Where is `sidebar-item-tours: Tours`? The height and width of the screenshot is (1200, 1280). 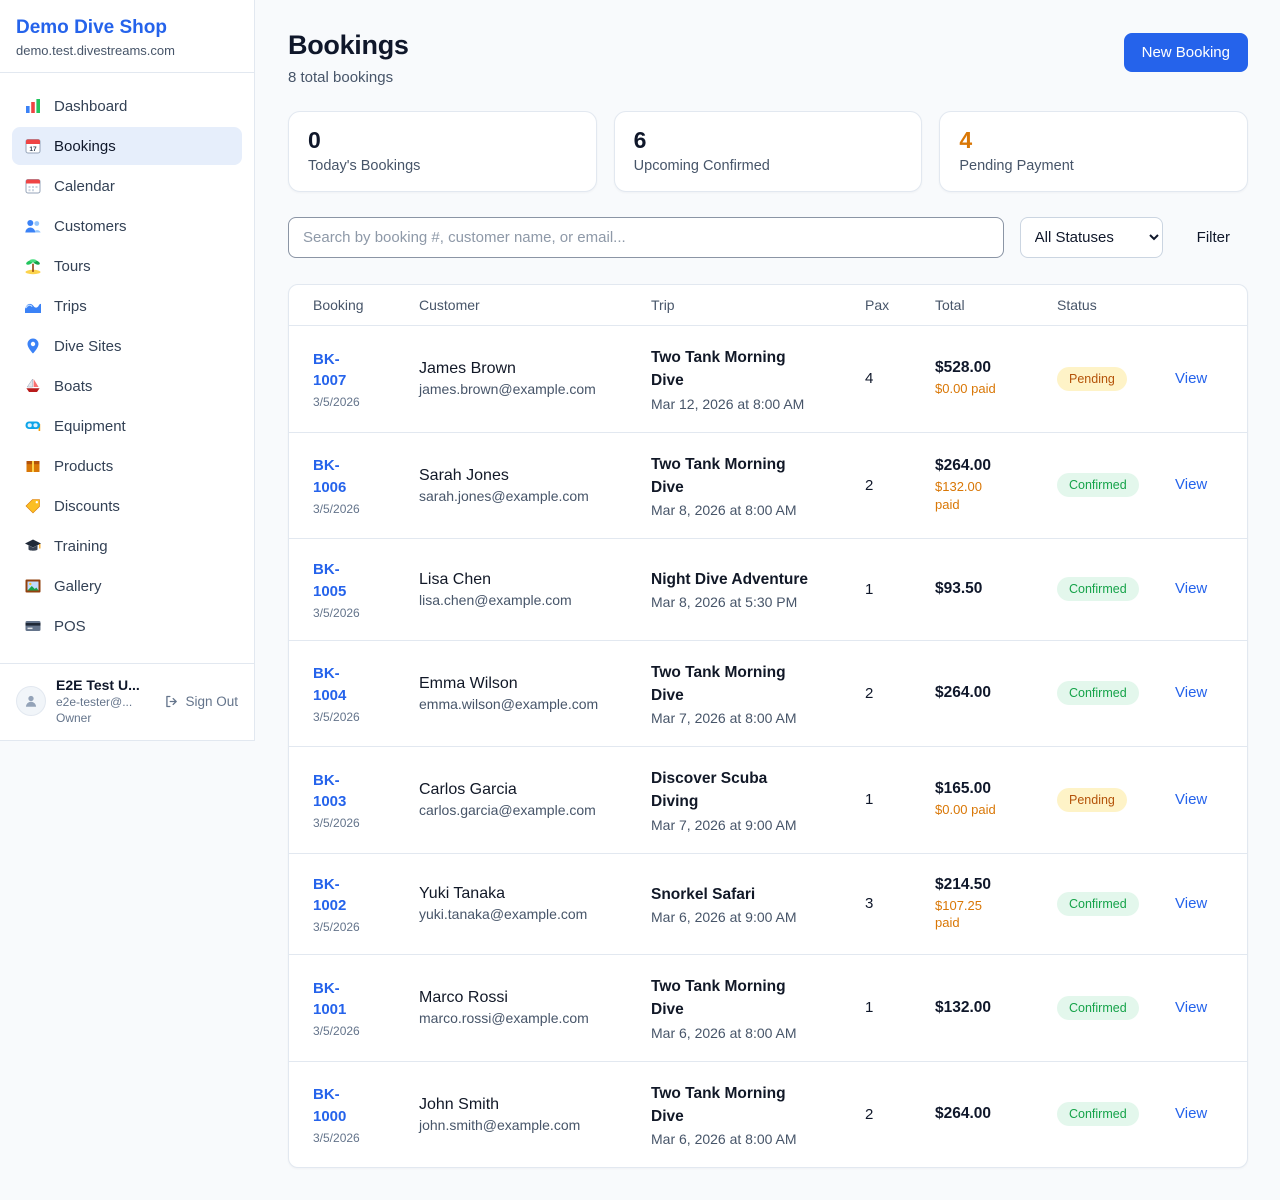
sidebar-item-tours: Tours is located at coordinates (127, 266).